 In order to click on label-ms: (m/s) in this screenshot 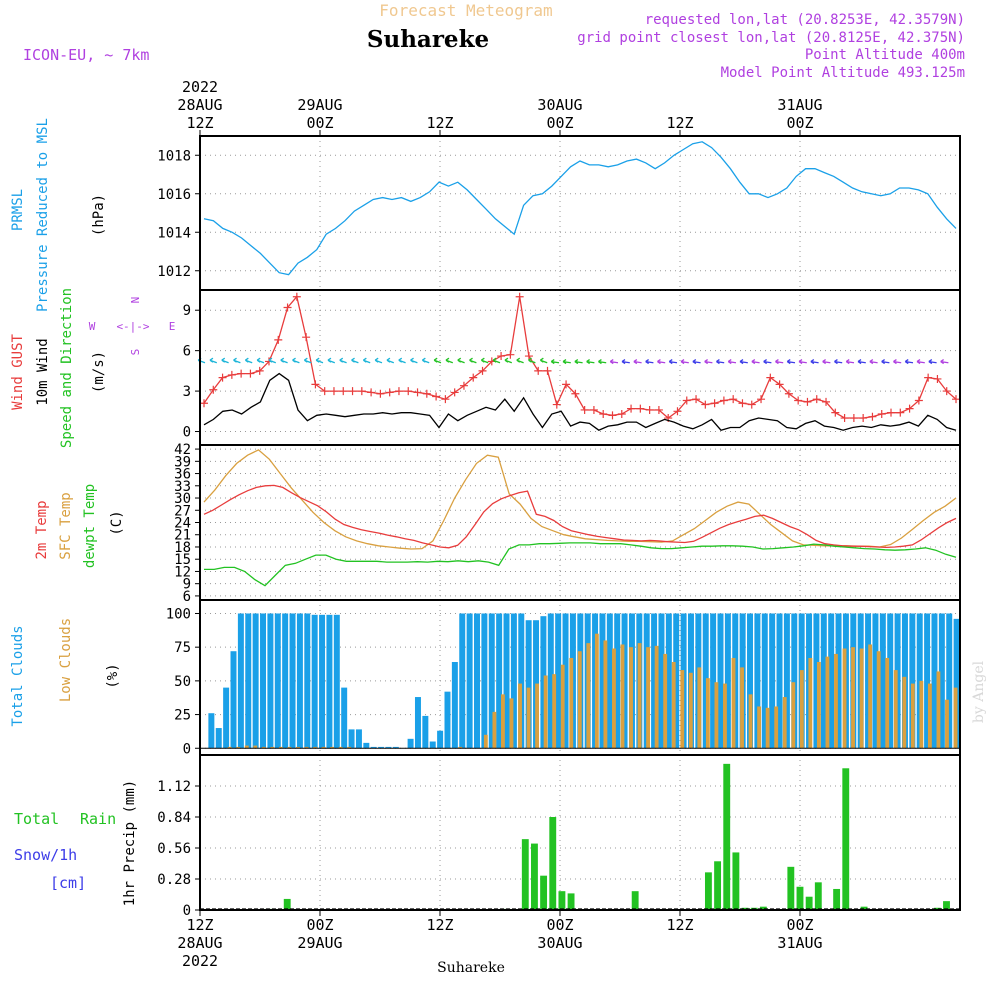, I will do `click(99, 372)`.